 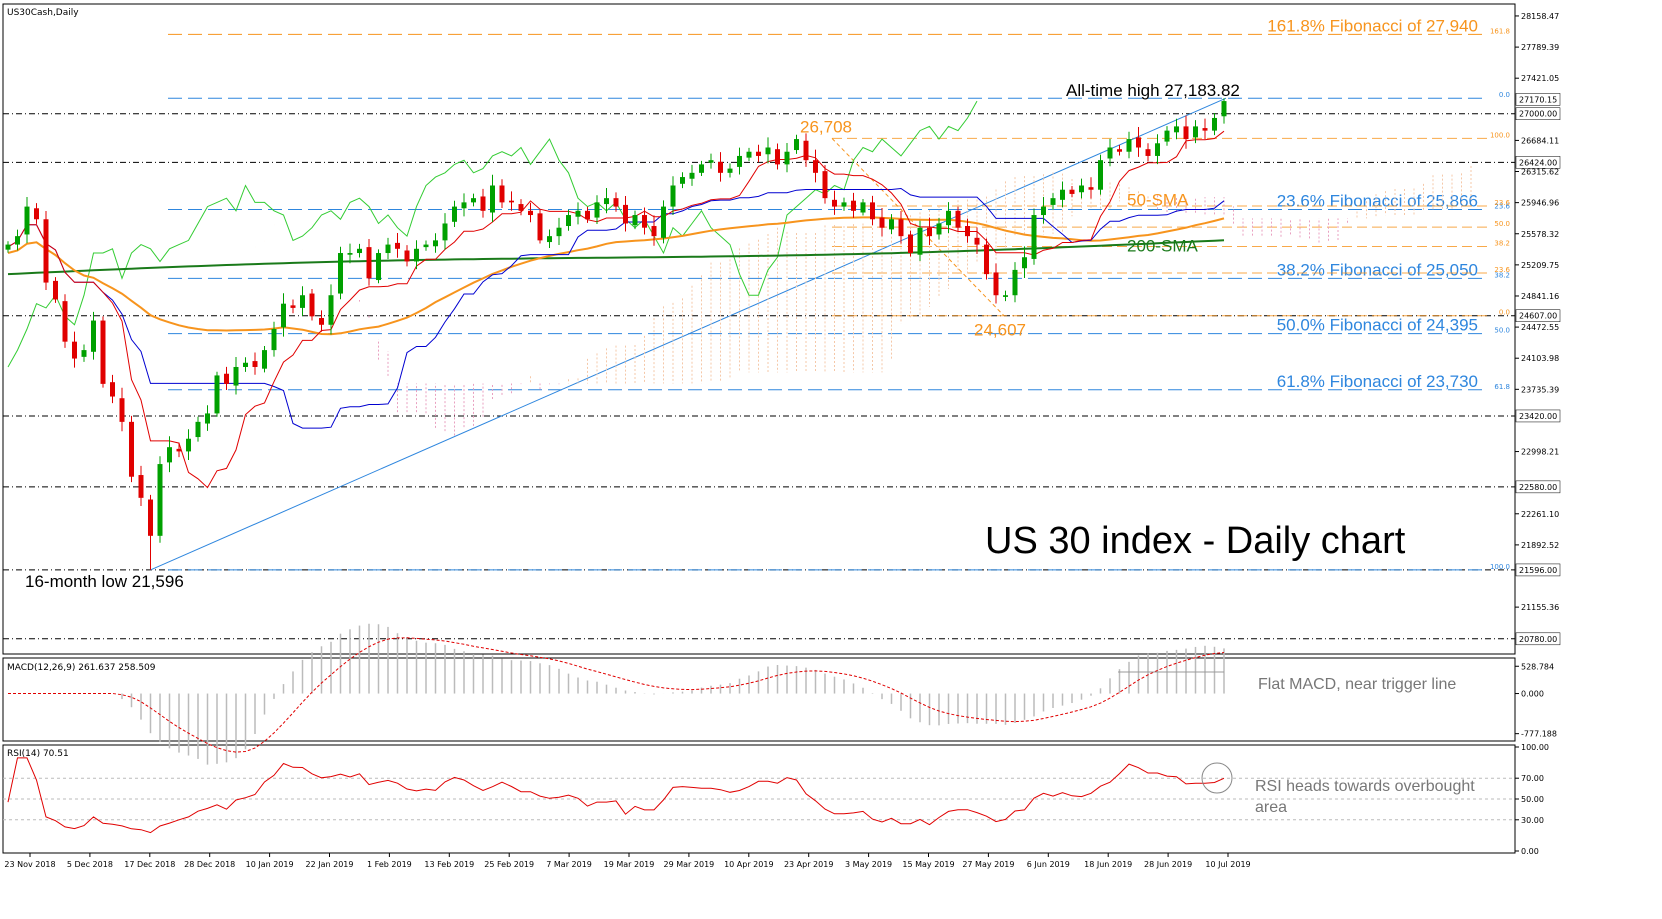 What do you see at coordinates (1195, 541) in the screenshot?
I see `chart-title: US 30 index - Daily chart` at bounding box center [1195, 541].